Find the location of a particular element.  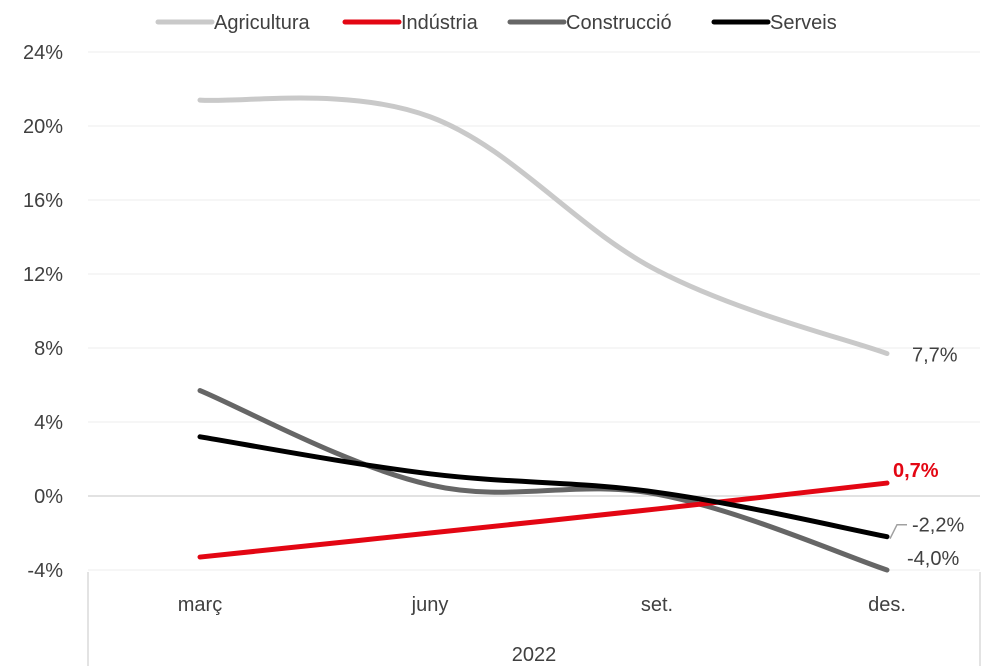

x-tick-label: des. is located at coordinates (887, 605).